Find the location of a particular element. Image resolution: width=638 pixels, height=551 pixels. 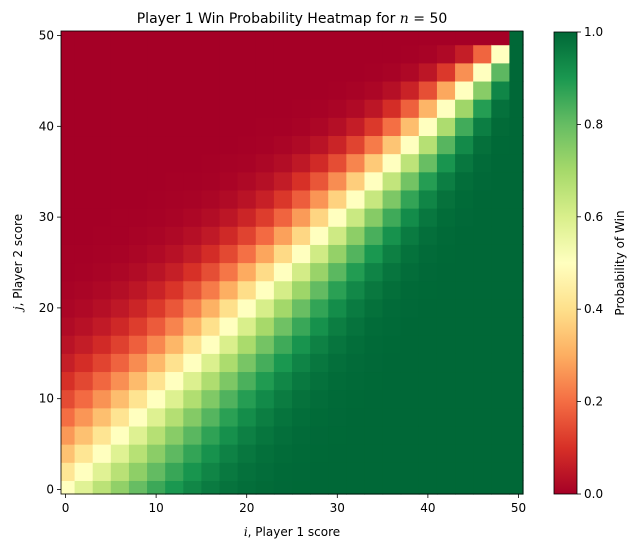

colorbar-tick-label: 0.4 is located at coordinates (593, 309).